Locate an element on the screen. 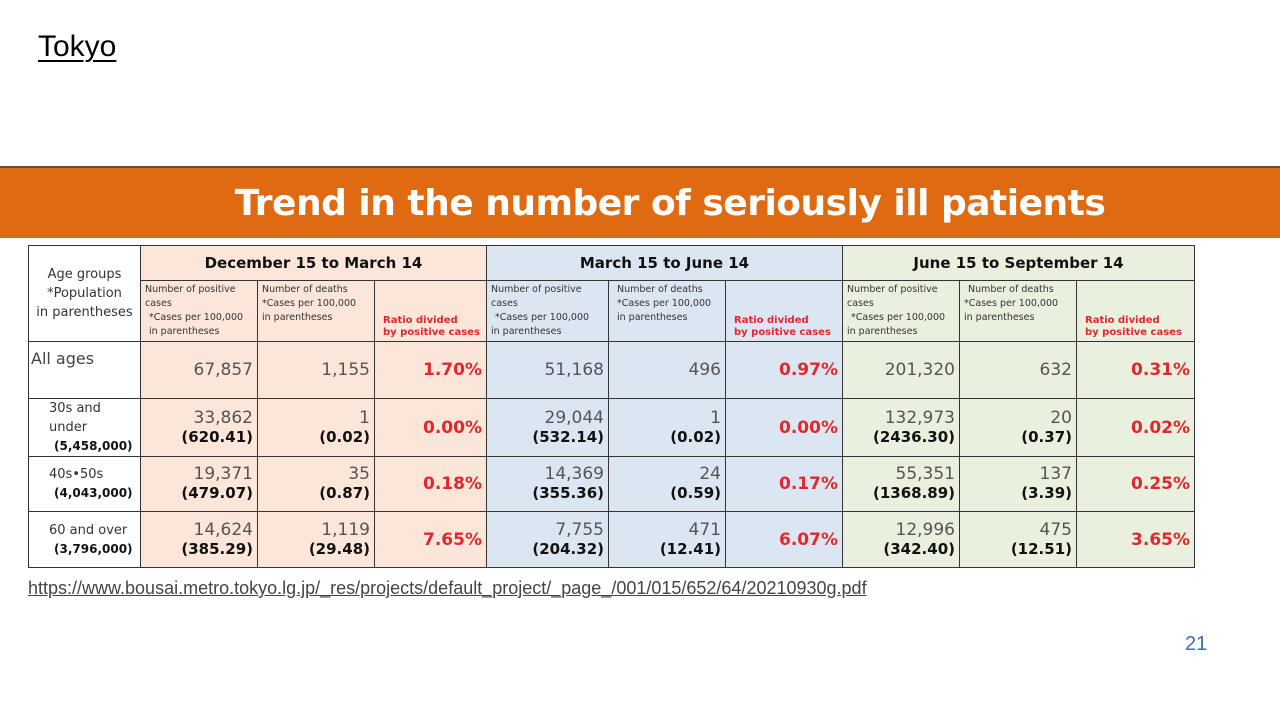  period-header-3: June 15 to September 14 is located at coordinates (1018, 263).